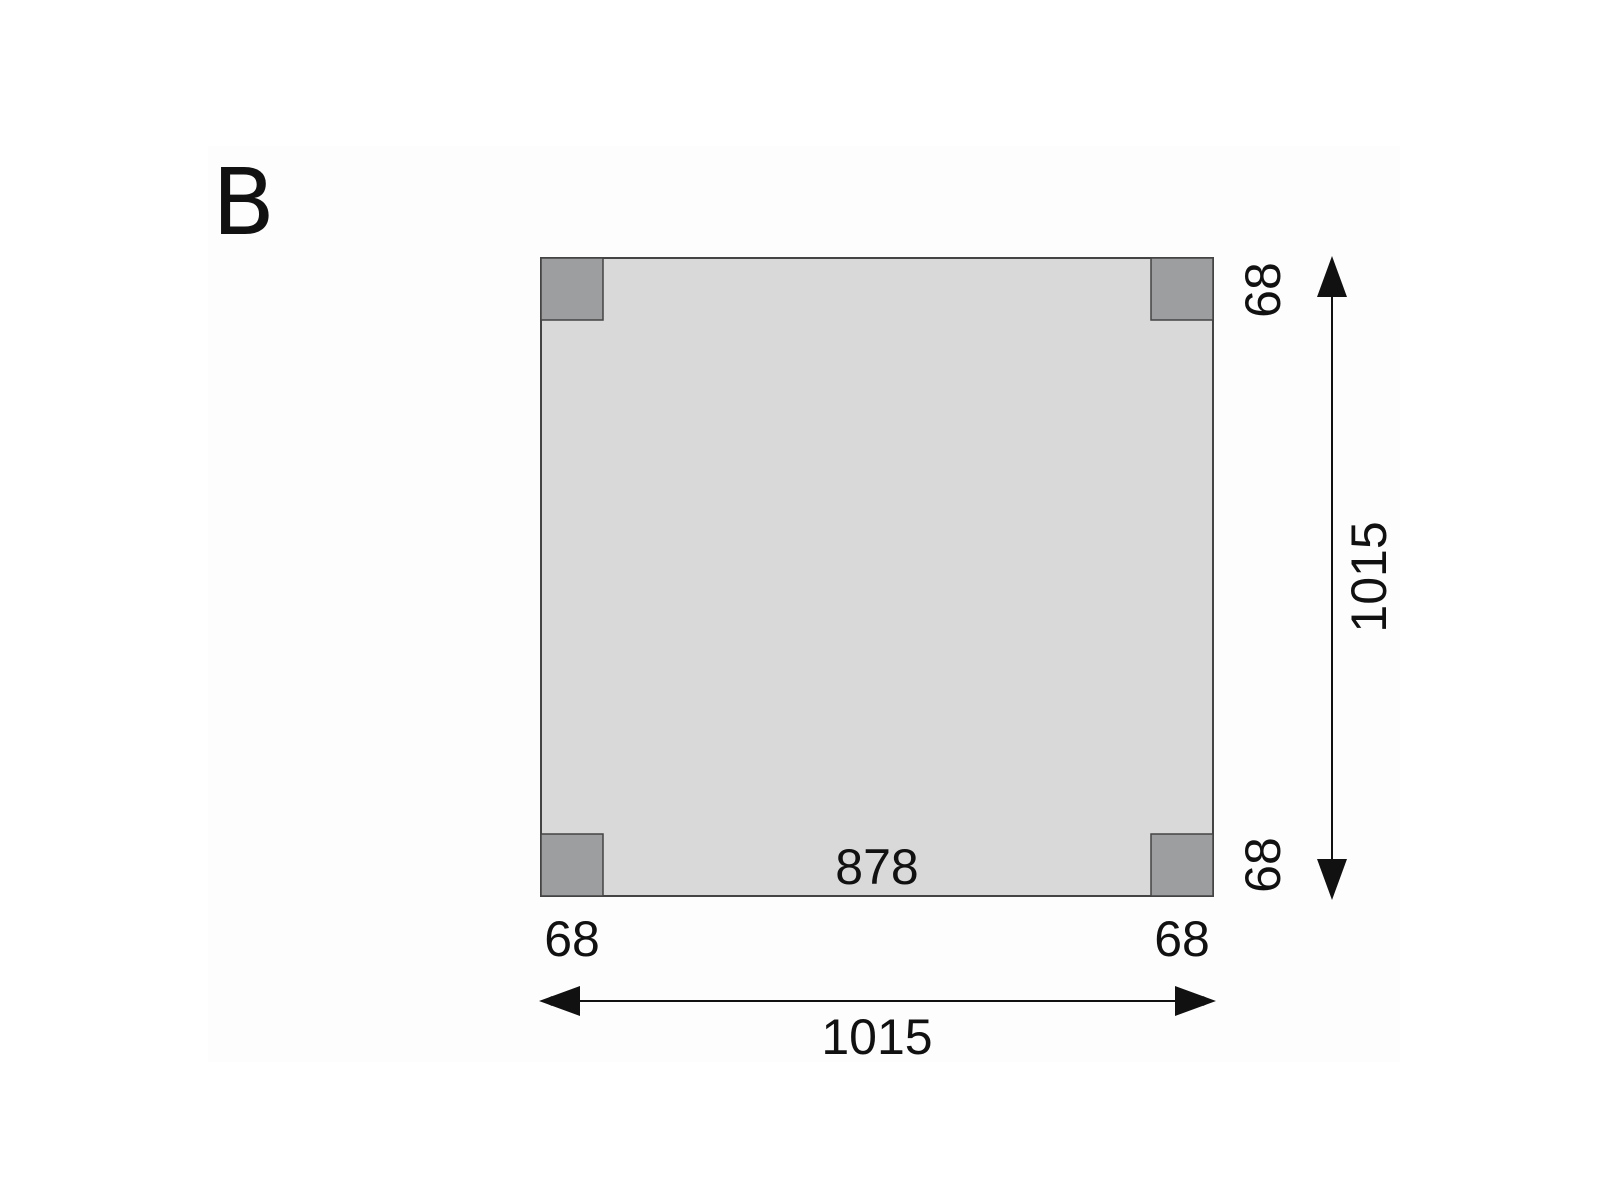  I want to click on total-width-label: 1015, so click(876, 1037).